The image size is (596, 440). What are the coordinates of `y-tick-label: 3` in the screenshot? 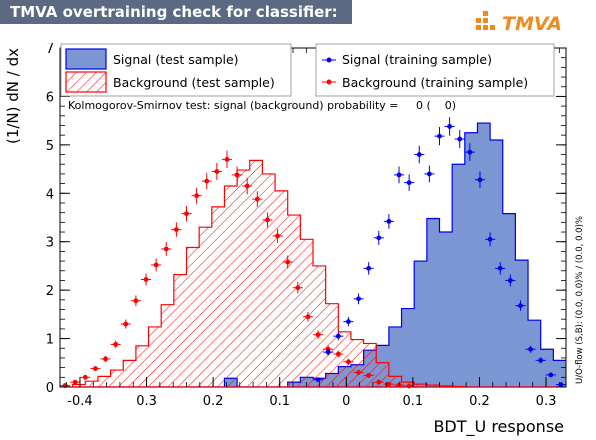 It's located at (50, 243).